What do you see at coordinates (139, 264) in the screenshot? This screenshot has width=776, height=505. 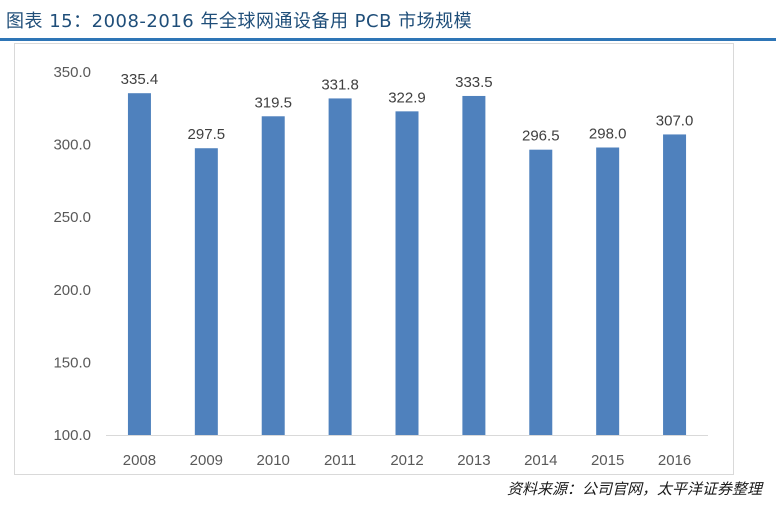 I see `bar-2008` at bounding box center [139, 264].